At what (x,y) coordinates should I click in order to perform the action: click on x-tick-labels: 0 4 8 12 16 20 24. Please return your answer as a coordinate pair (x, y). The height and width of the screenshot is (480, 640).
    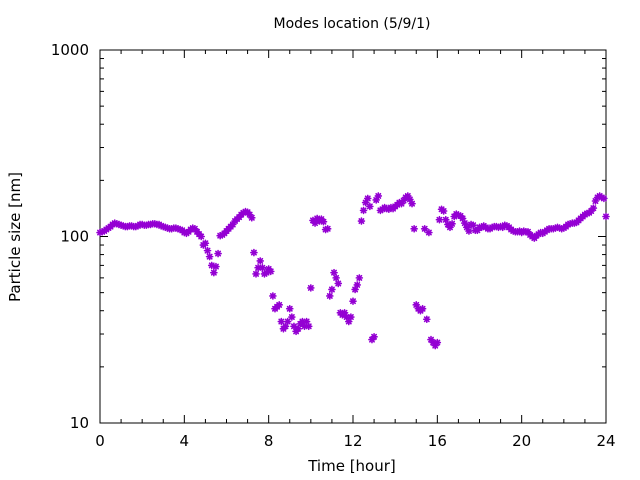
    Looking at the image, I should click on (355, 441).